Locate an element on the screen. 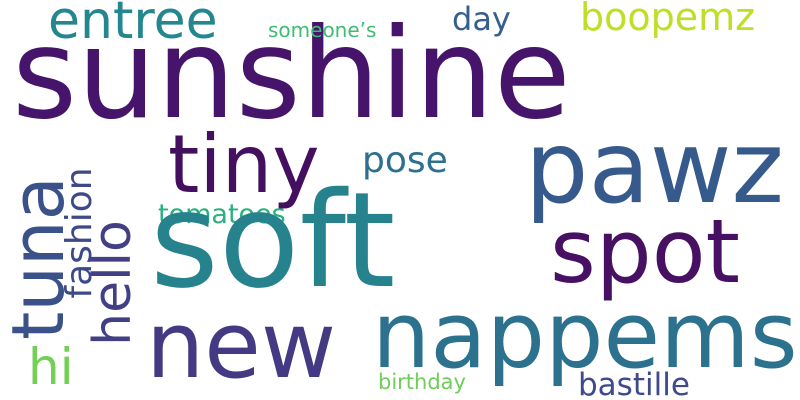 The image size is (800, 400). word-new: new is located at coordinates (241, 345).